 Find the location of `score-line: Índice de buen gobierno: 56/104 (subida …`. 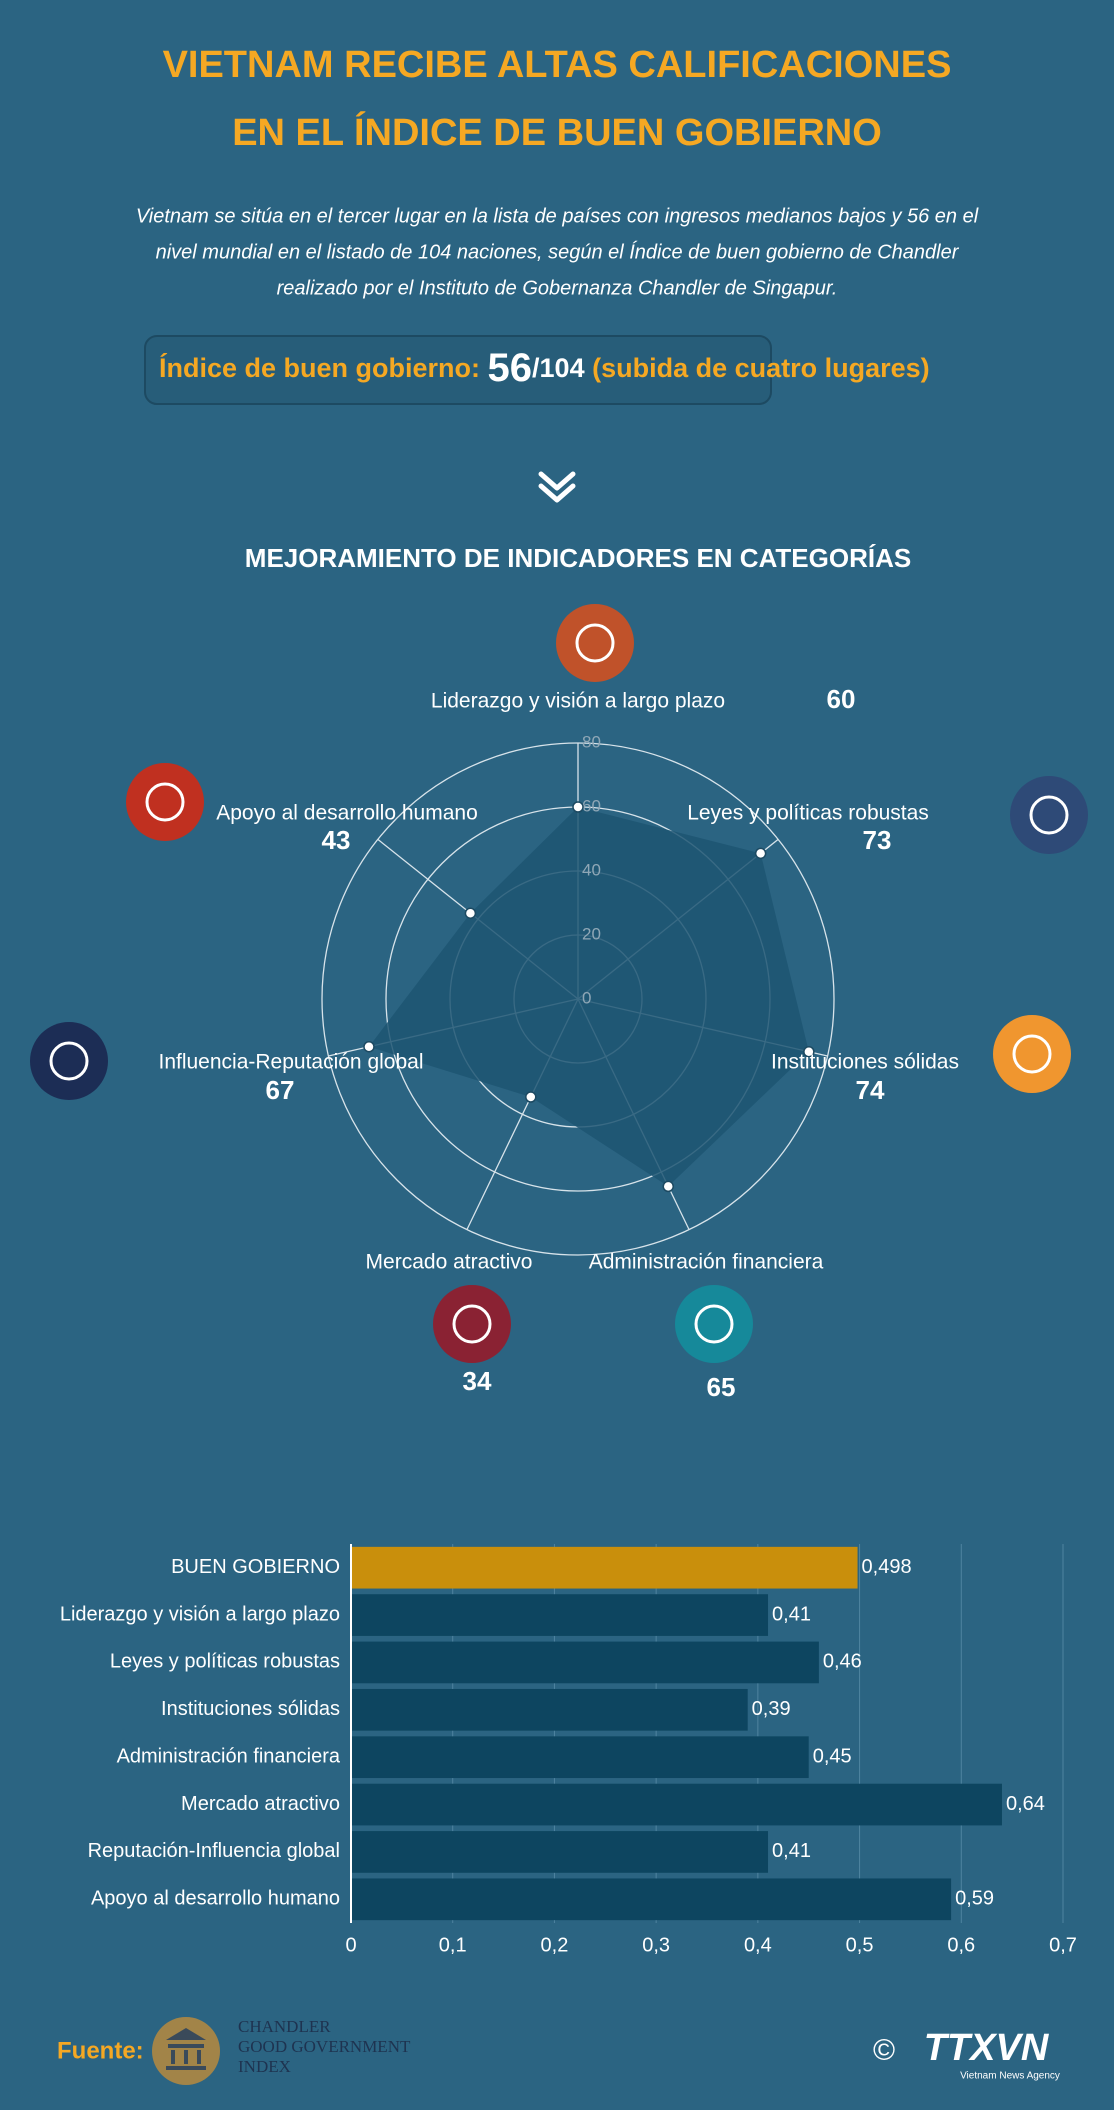

score-line: Índice de buen gobierno: 56/104 (subida … is located at coordinates (544, 368).